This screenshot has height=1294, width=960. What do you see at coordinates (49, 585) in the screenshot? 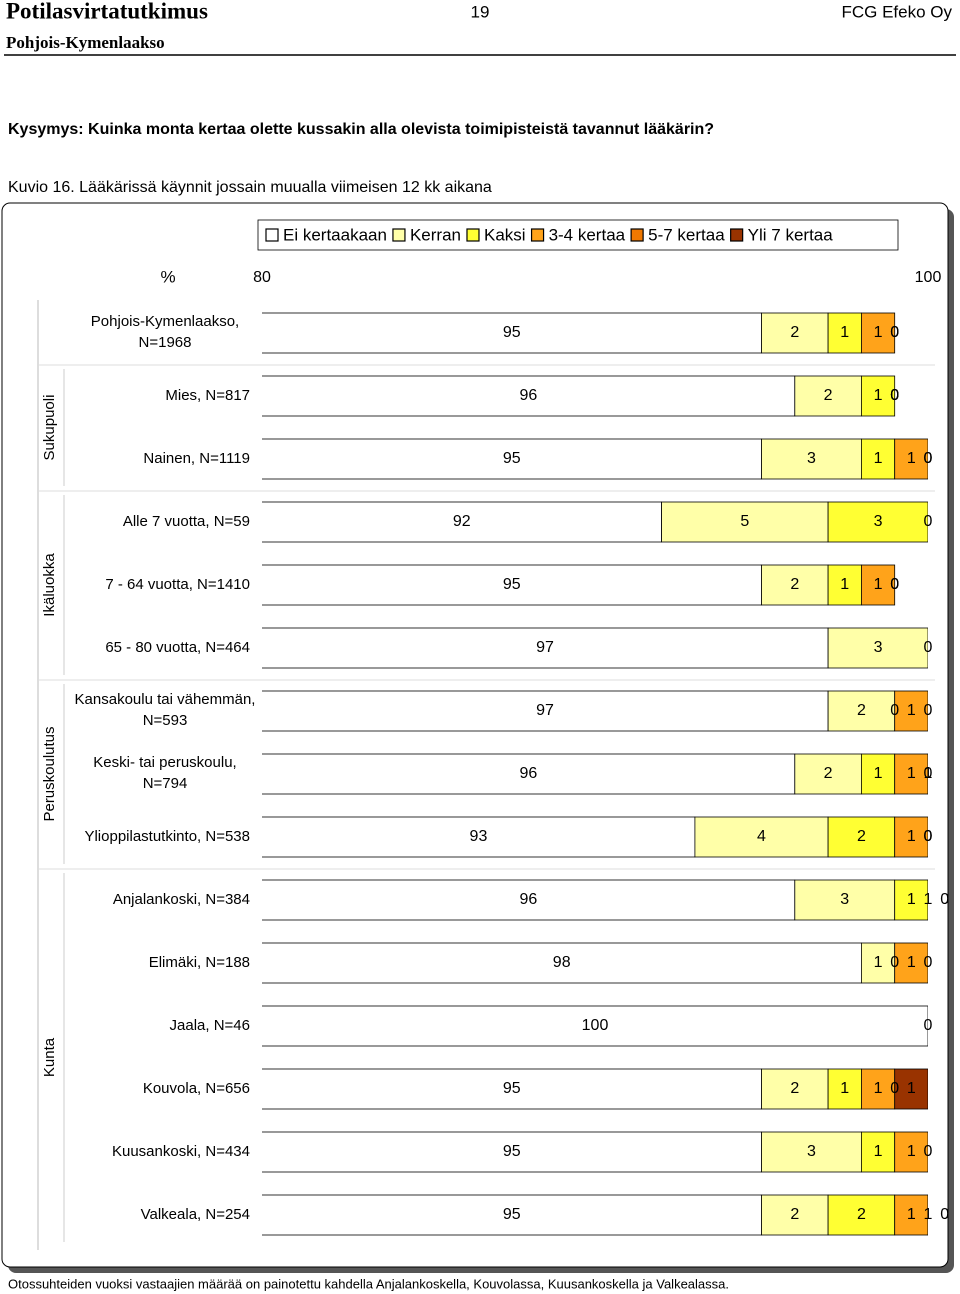
I see `group-label: Ikäluokka` at bounding box center [49, 585].